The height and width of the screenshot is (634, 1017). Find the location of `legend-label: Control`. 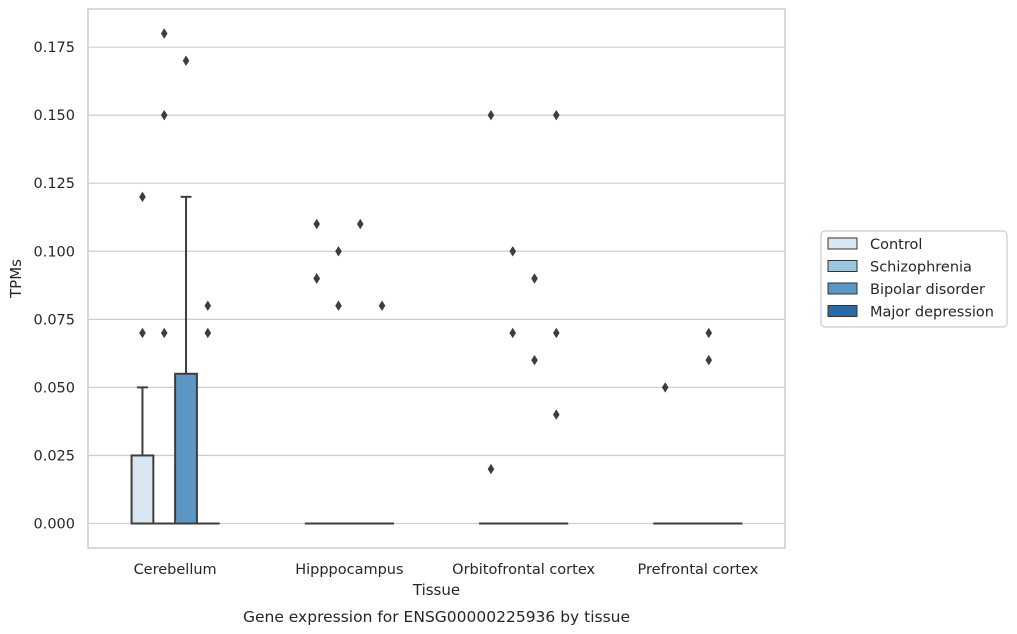

legend-label: Control is located at coordinates (896, 245).